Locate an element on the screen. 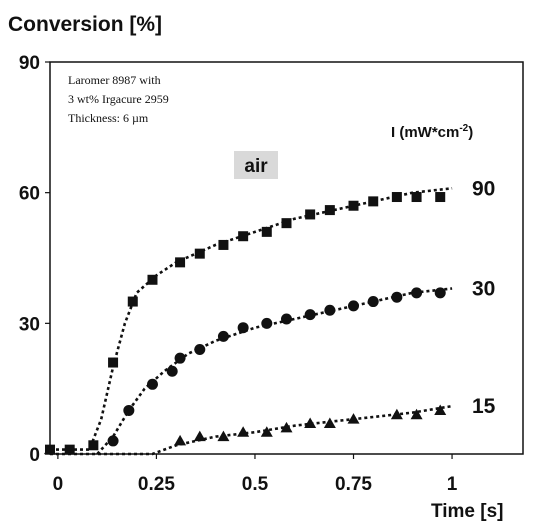 The height and width of the screenshot is (530, 537). annotation-line-2: 3 wt% Irgacure 2959 is located at coordinates (118, 99).